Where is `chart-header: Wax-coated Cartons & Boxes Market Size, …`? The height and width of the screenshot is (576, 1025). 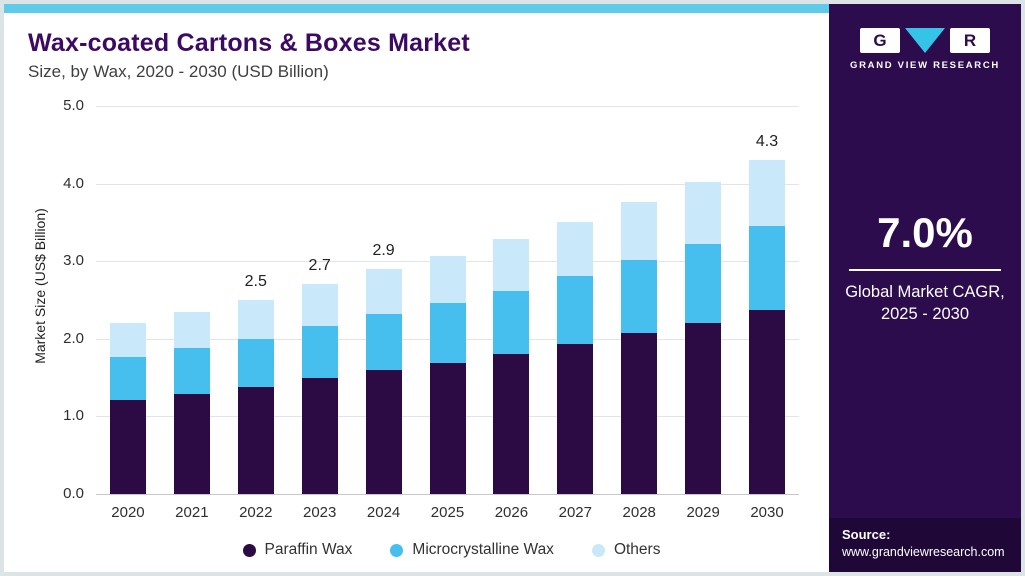 chart-header: Wax-coated Cartons & Boxes Market Size, … is located at coordinates (416, 49).